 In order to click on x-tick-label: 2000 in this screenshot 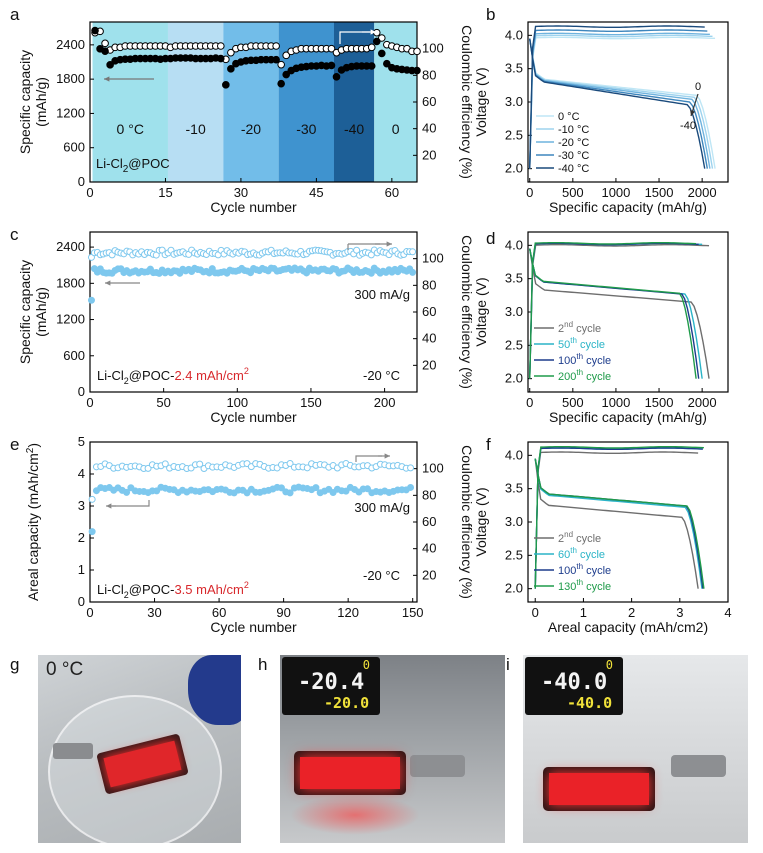, I will do `click(702, 402)`.